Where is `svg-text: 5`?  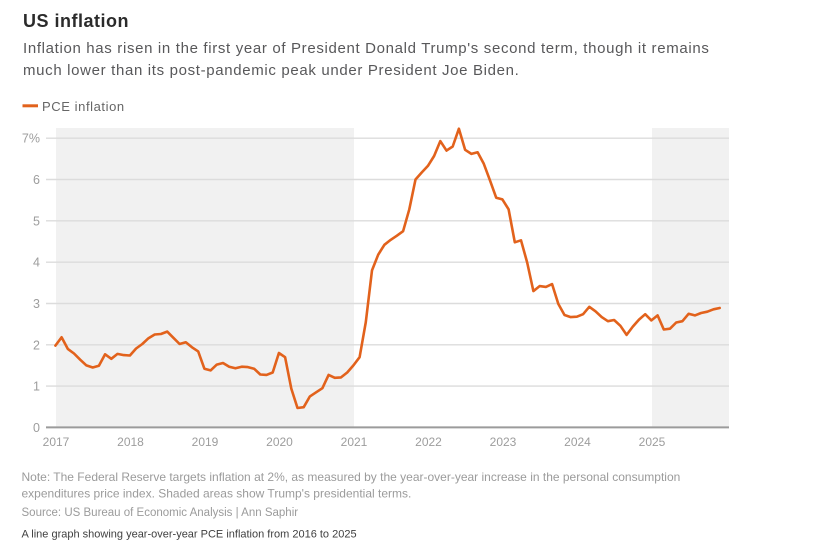 svg-text: 5 is located at coordinates (36, 221).